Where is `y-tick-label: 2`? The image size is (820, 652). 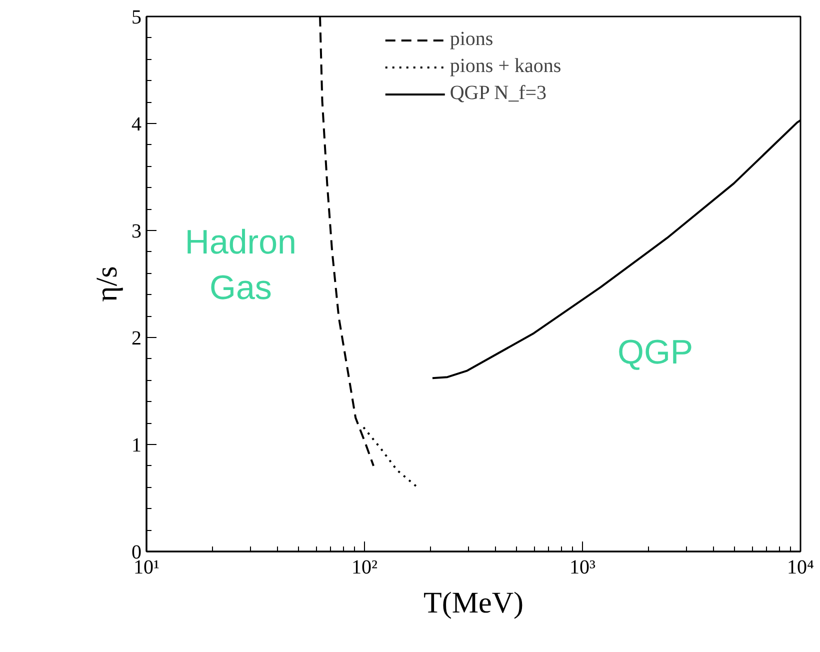
y-tick-label: 2 is located at coordinates (137, 339).